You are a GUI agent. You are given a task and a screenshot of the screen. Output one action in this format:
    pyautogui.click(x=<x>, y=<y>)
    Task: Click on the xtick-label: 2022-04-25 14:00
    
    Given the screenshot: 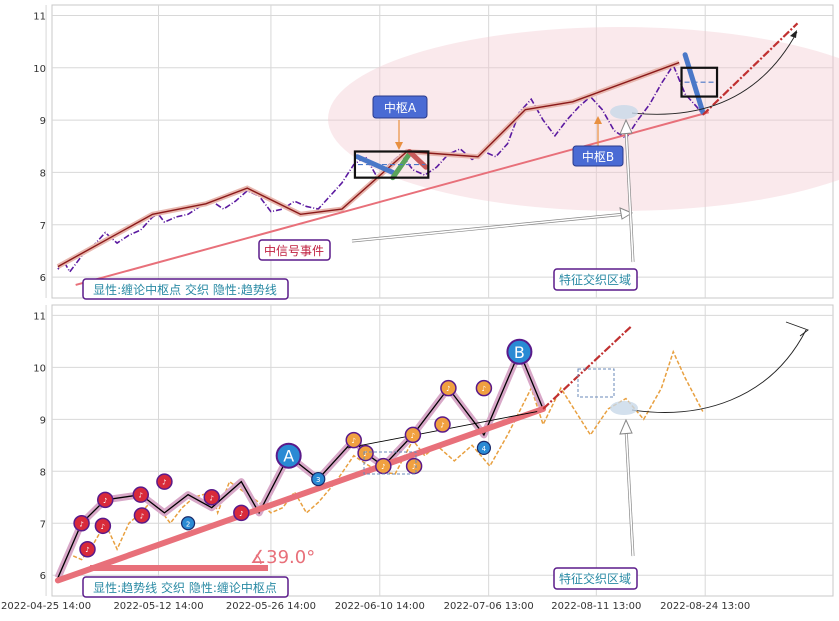 What is the action you would take?
    pyautogui.click(x=46, y=606)
    